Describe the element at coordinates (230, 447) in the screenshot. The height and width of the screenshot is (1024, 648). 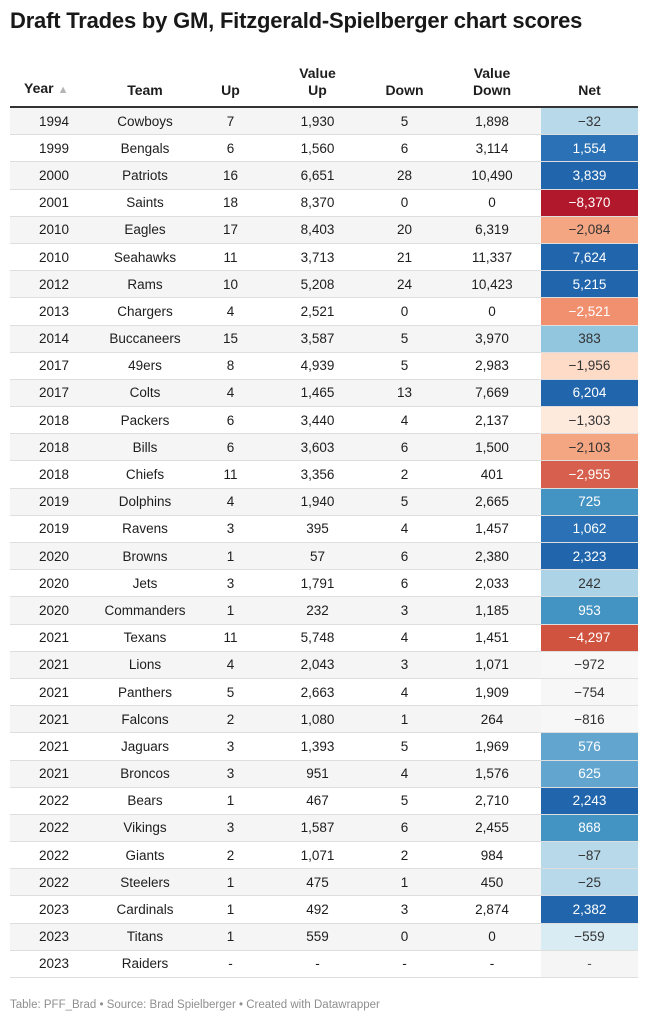
I see `cell-up: 6` at that location.